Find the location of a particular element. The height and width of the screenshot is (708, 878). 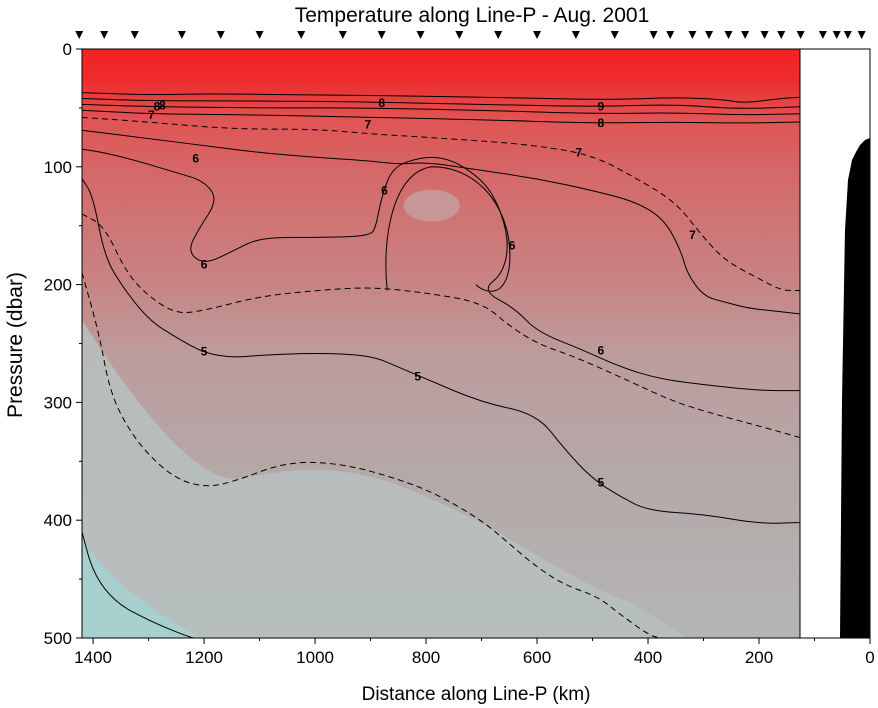

x-tick-label: 800 is located at coordinates (426, 657).